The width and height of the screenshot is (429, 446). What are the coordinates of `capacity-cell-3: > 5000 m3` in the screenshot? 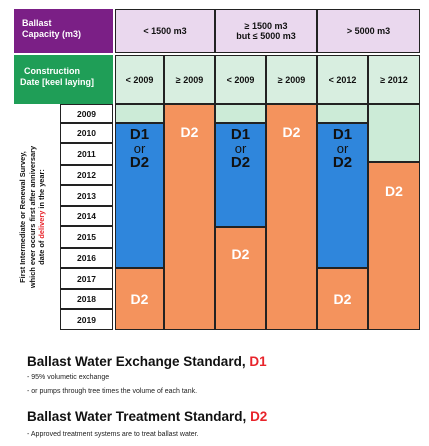 It's located at (368, 31).